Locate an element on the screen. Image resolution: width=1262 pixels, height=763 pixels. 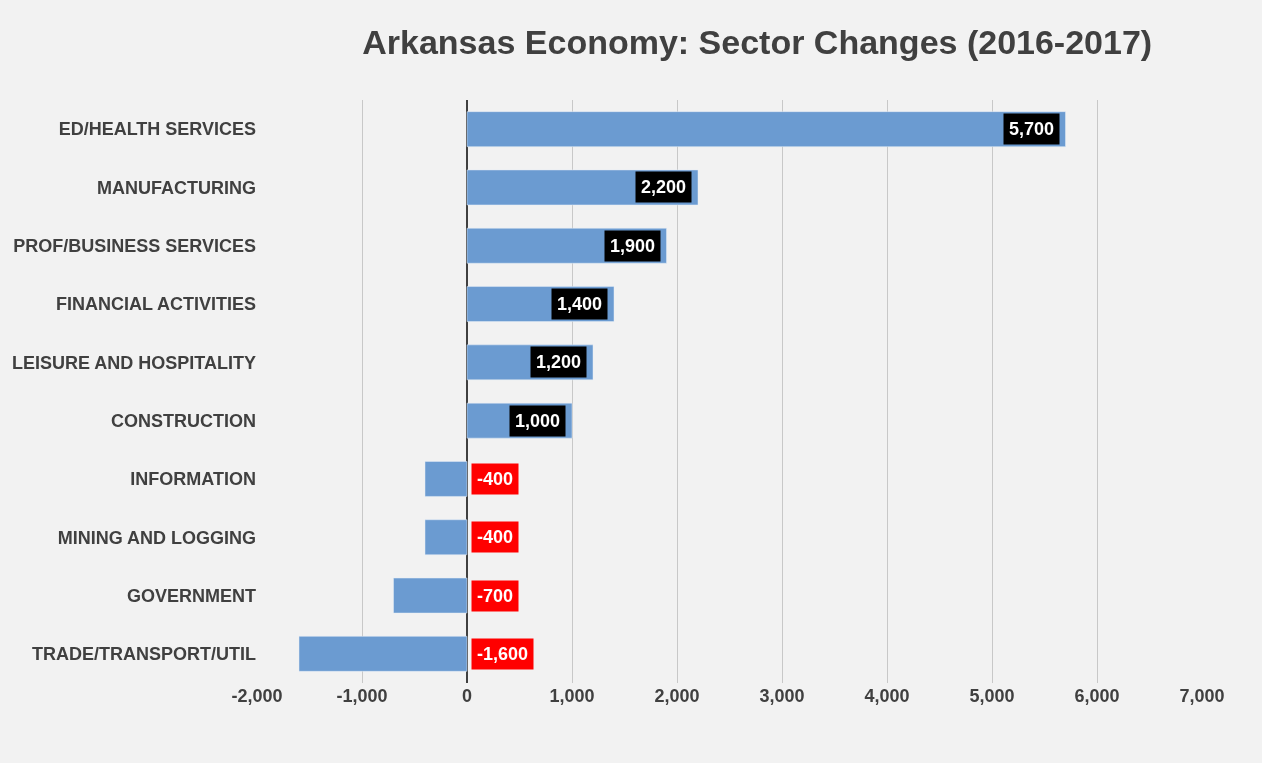
data-label: -700 is located at coordinates (495, 596).